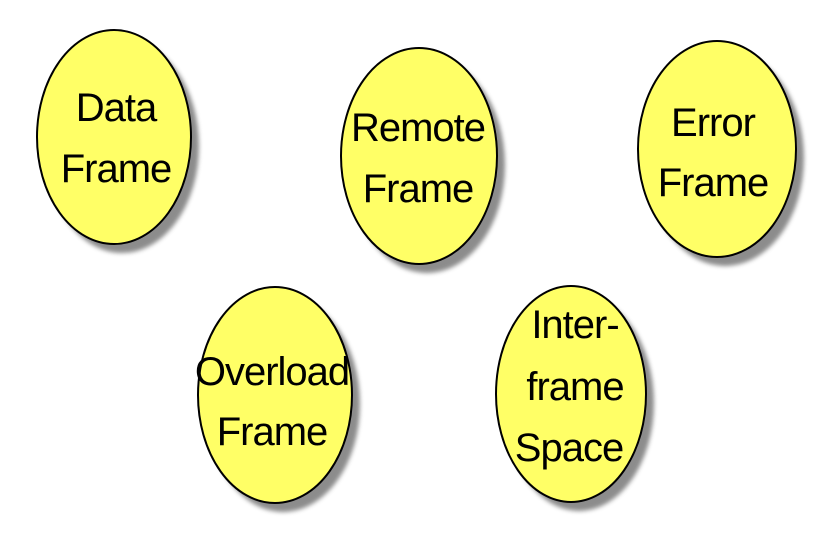 This screenshot has width=821, height=533. What do you see at coordinates (569, 448) in the screenshot?
I see `node-interframe-space-line-3: Space` at bounding box center [569, 448].